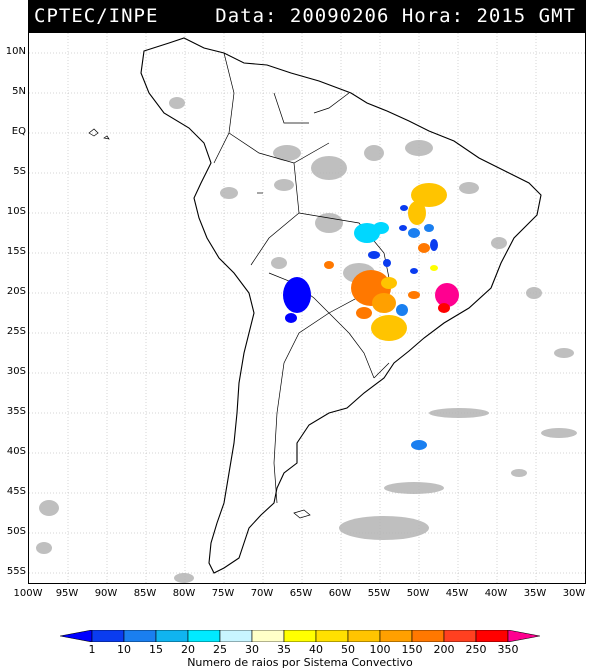 The image size is (600, 670). Describe the element at coordinates (284, 649) in the screenshot. I see `scale-label: 35` at that location.